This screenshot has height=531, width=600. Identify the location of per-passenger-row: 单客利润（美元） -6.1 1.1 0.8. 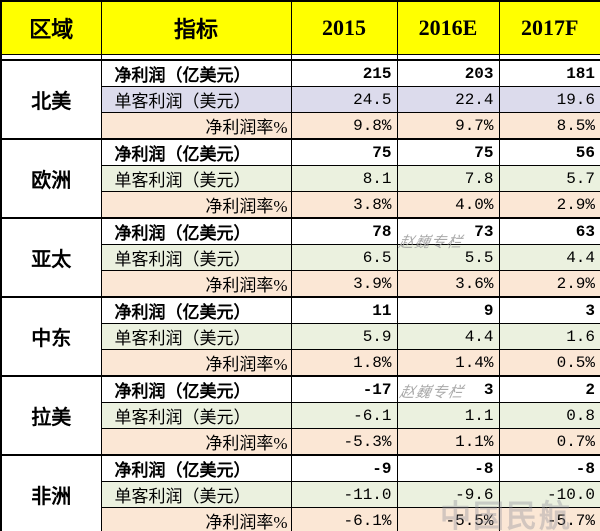
(300, 415).